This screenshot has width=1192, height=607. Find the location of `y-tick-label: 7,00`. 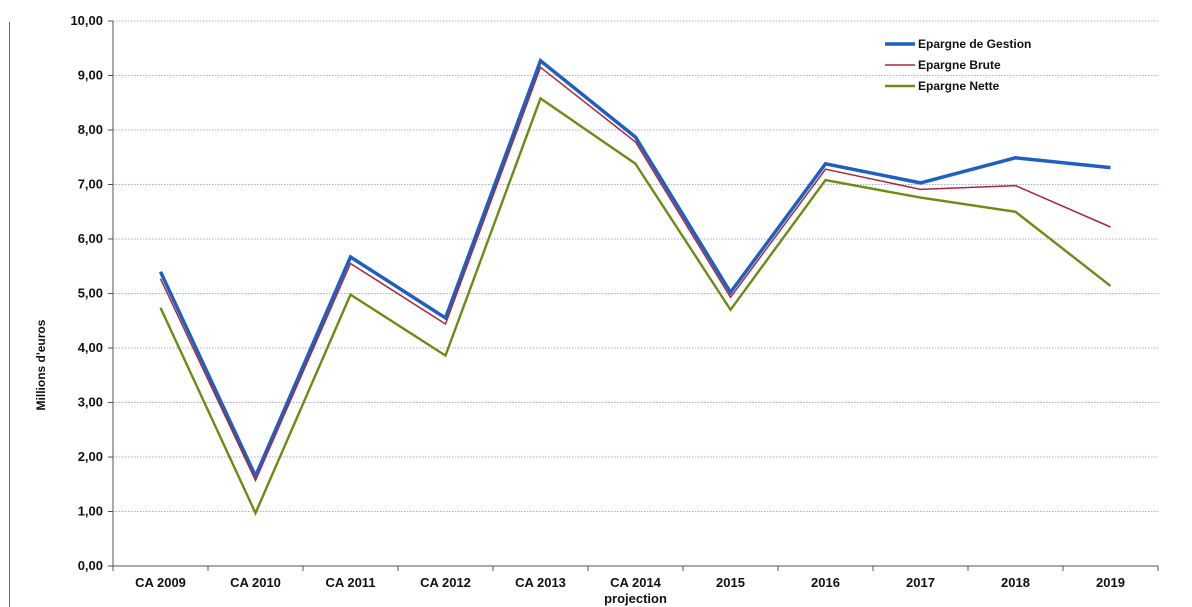

y-tick-label: 7,00 is located at coordinates (90, 184).